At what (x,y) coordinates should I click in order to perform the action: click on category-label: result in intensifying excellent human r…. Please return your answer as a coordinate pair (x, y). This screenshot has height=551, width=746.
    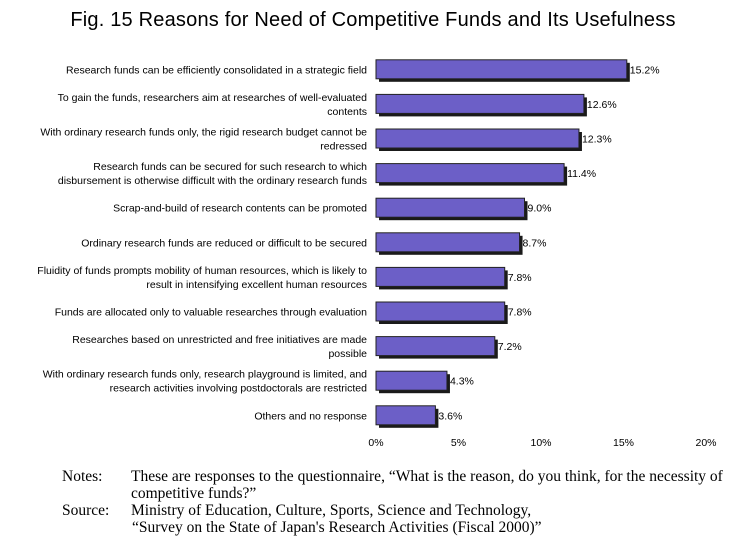
    Looking at the image, I should click on (256, 285).